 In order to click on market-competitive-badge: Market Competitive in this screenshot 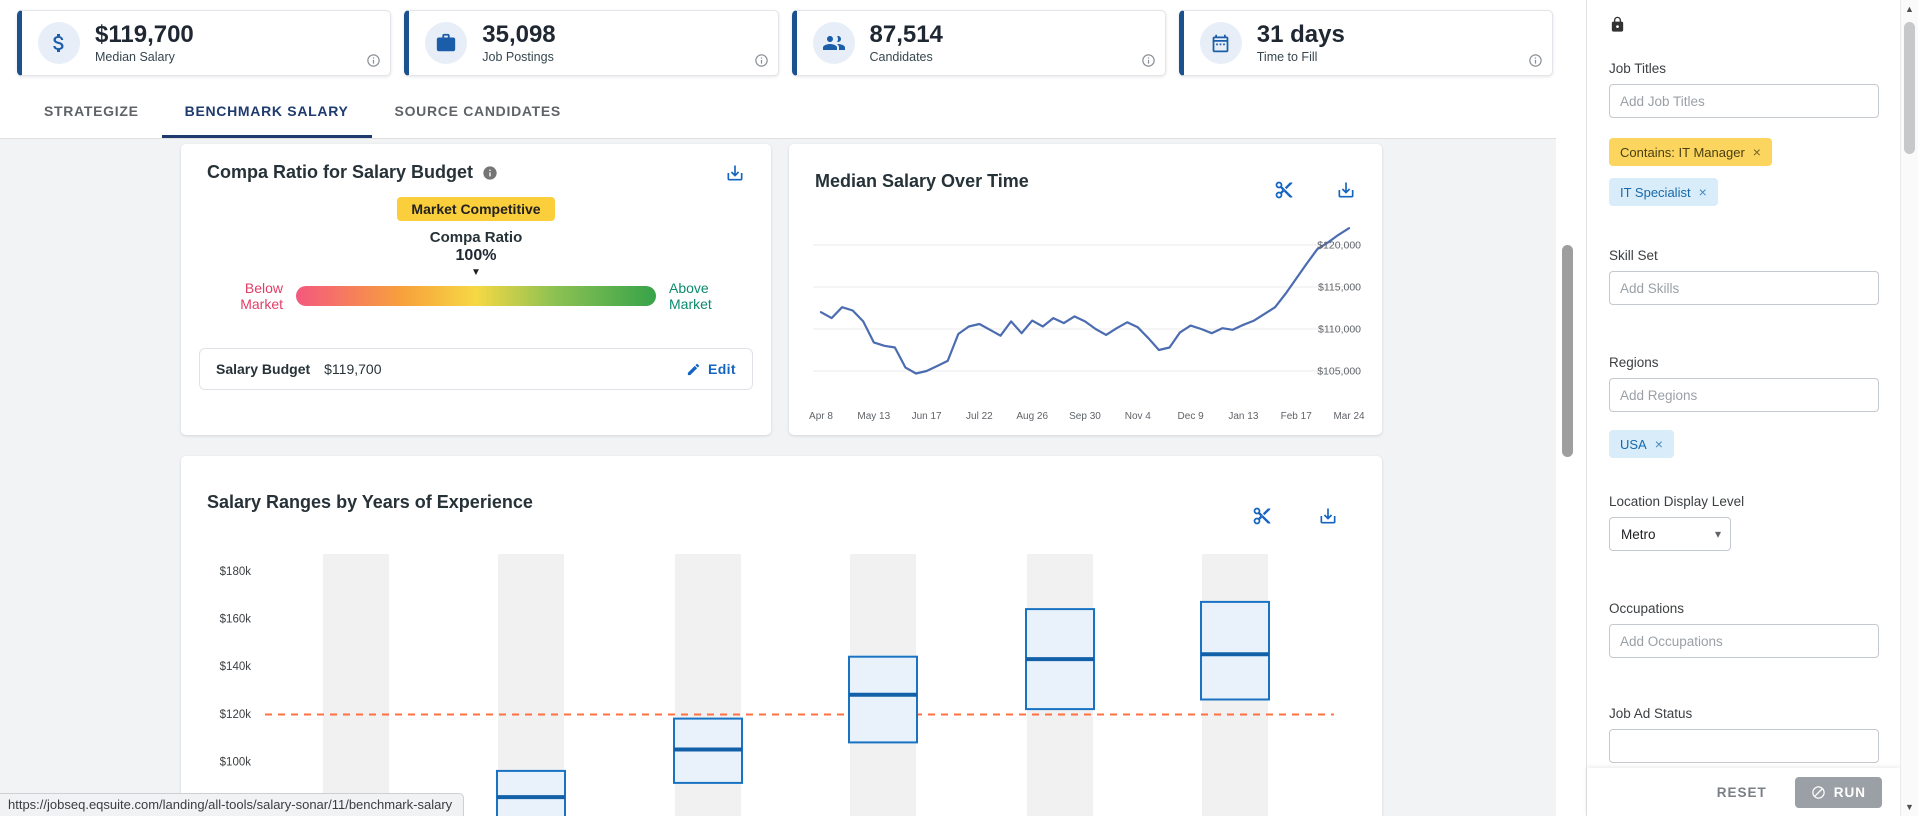, I will do `click(476, 209)`.